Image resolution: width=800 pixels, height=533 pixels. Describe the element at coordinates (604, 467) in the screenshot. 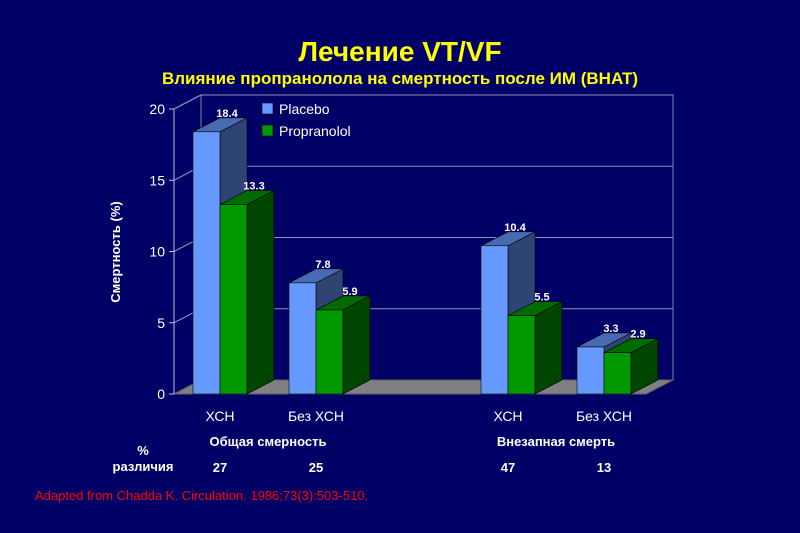

I see `difference-value: 13` at that location.